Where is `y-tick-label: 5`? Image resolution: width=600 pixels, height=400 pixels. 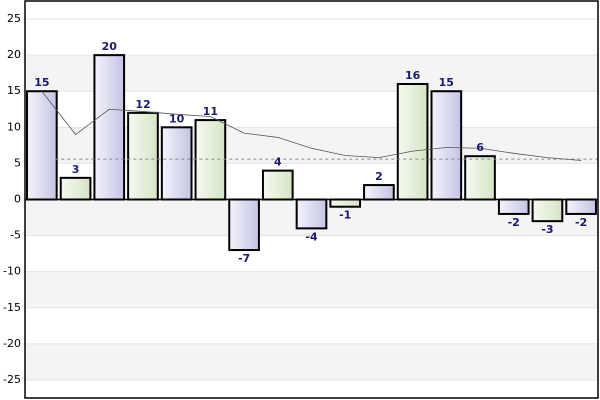
y-tick-label: 5 is located at coordinates (17, 162).